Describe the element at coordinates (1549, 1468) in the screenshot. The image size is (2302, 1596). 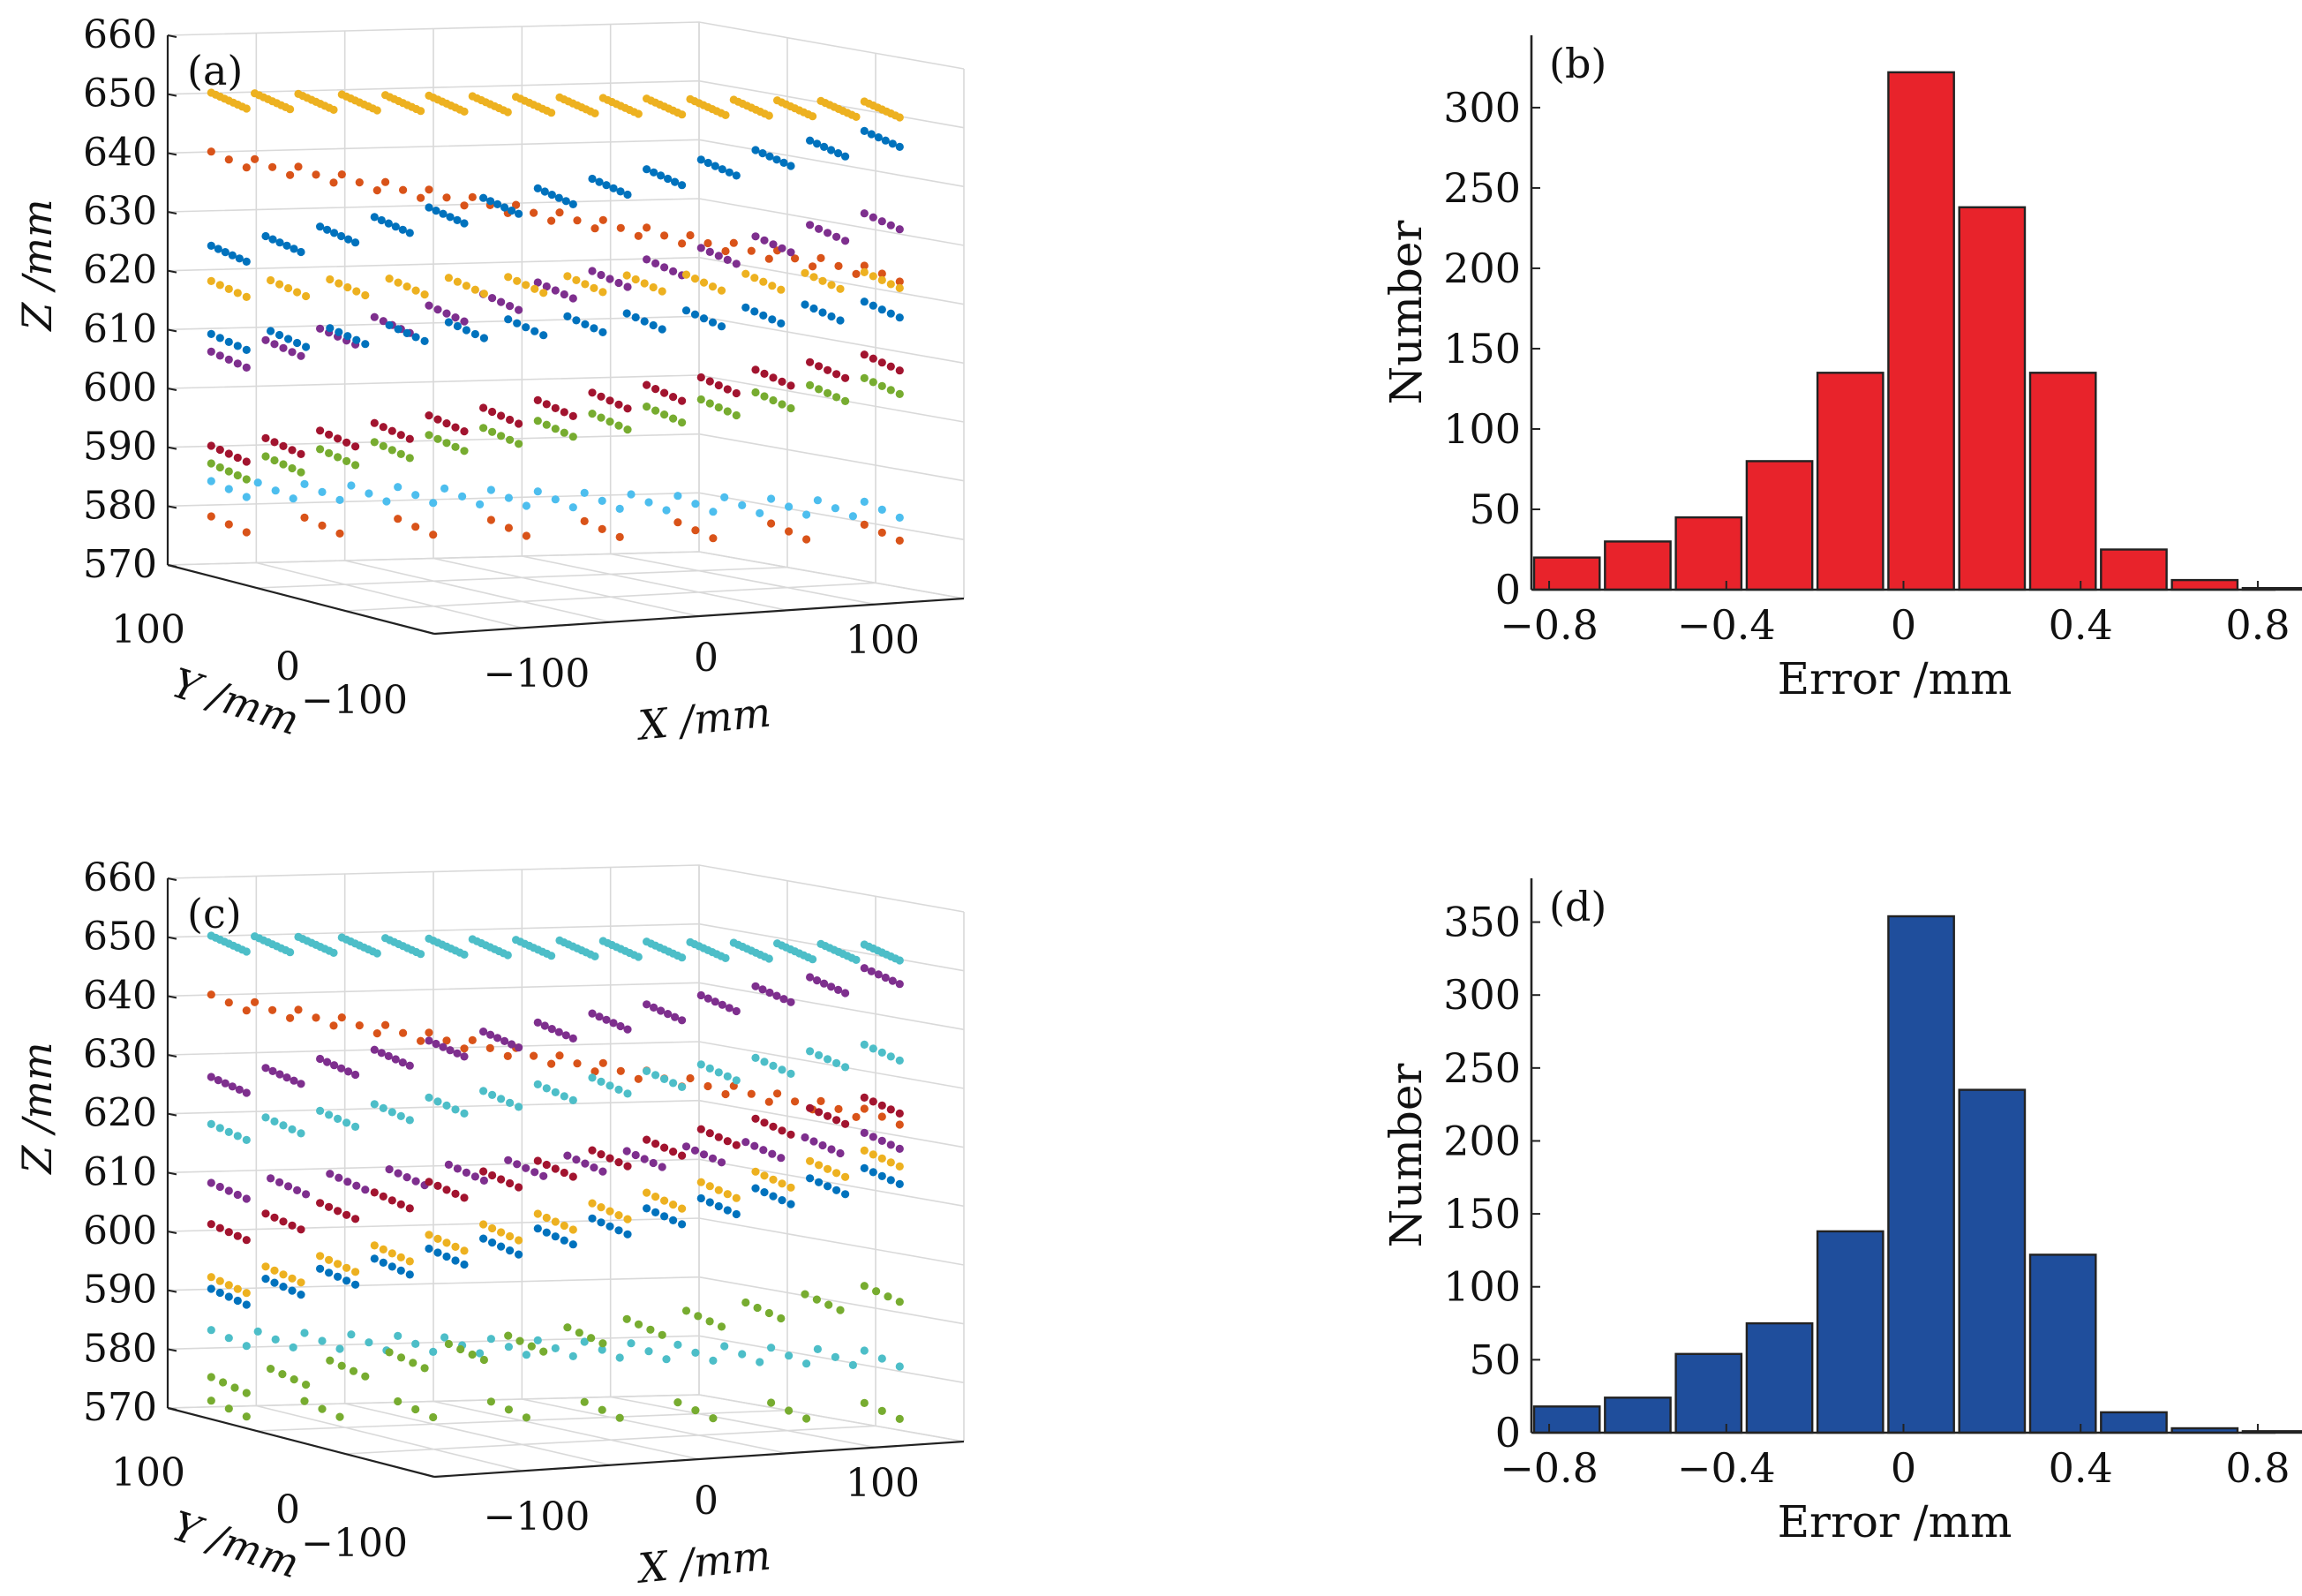
I see `x-tick-label: −0.8` at that location.